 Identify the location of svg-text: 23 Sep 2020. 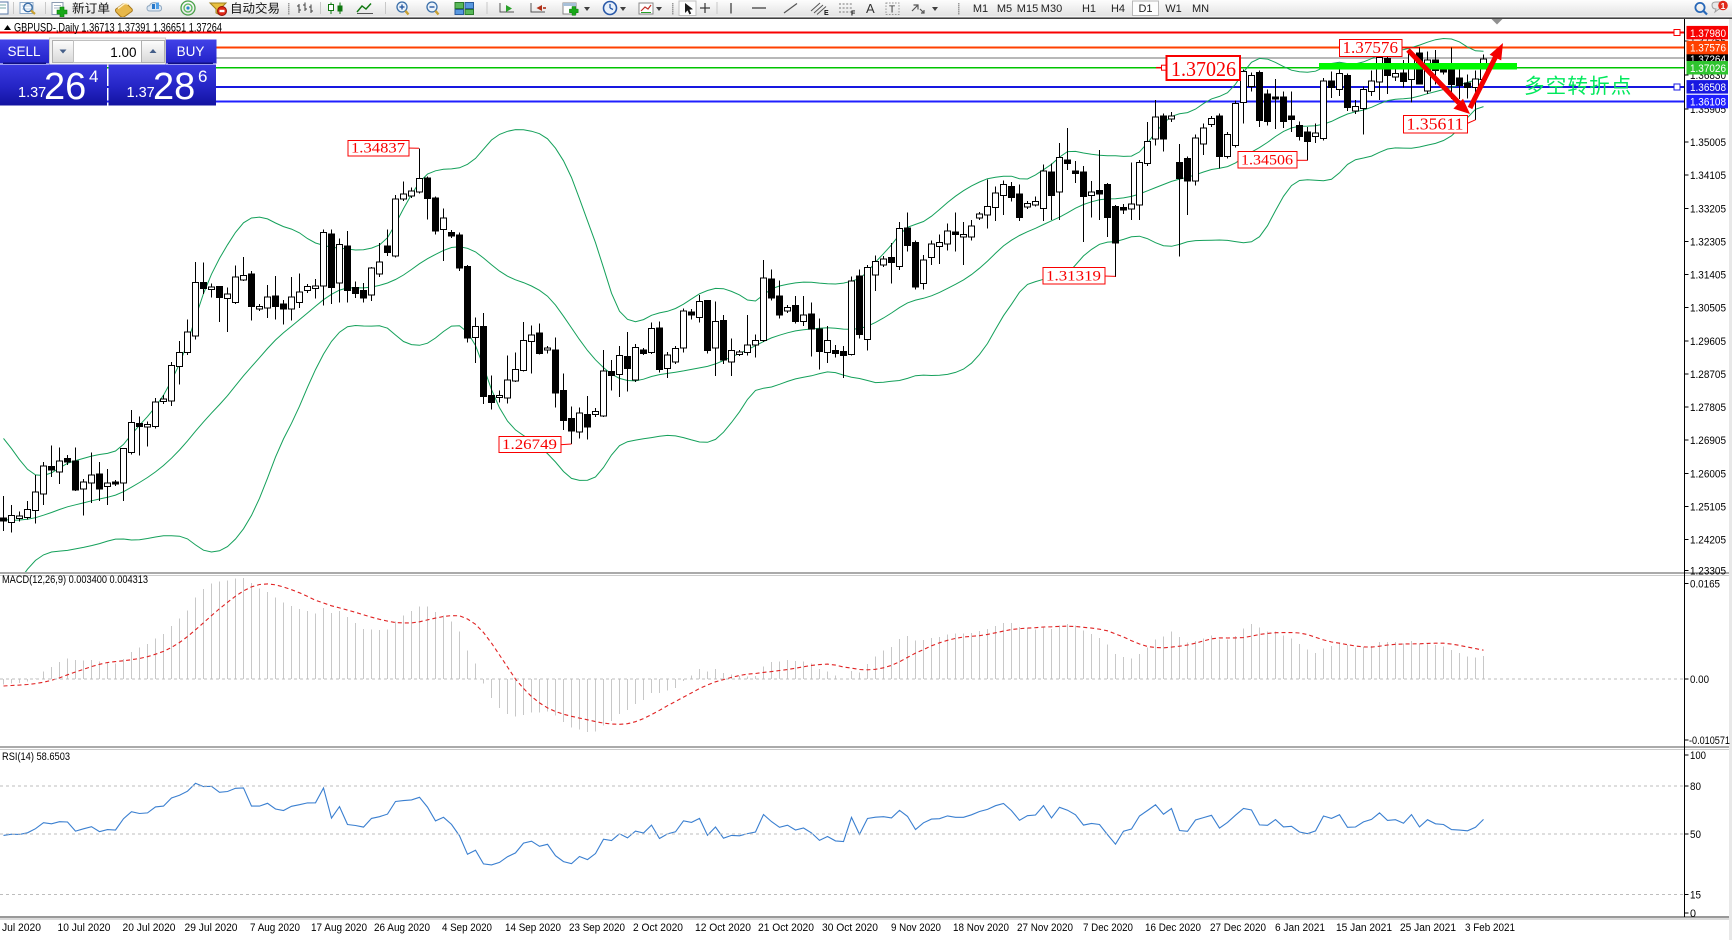
(597, 928).